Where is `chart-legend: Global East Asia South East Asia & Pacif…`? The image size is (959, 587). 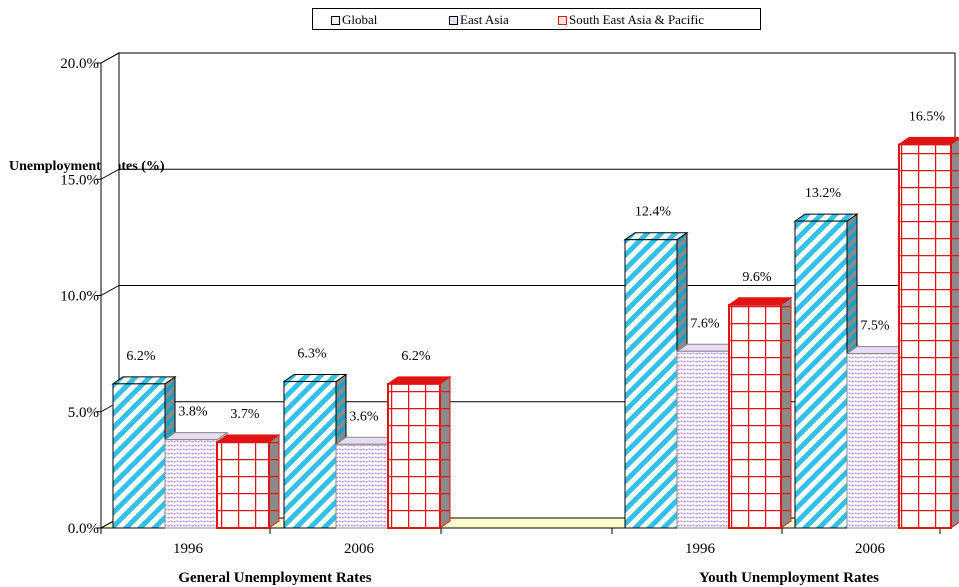 chart-legend: Global East Asia South East Asia & Pacif… is located at coordinates (536, 19).